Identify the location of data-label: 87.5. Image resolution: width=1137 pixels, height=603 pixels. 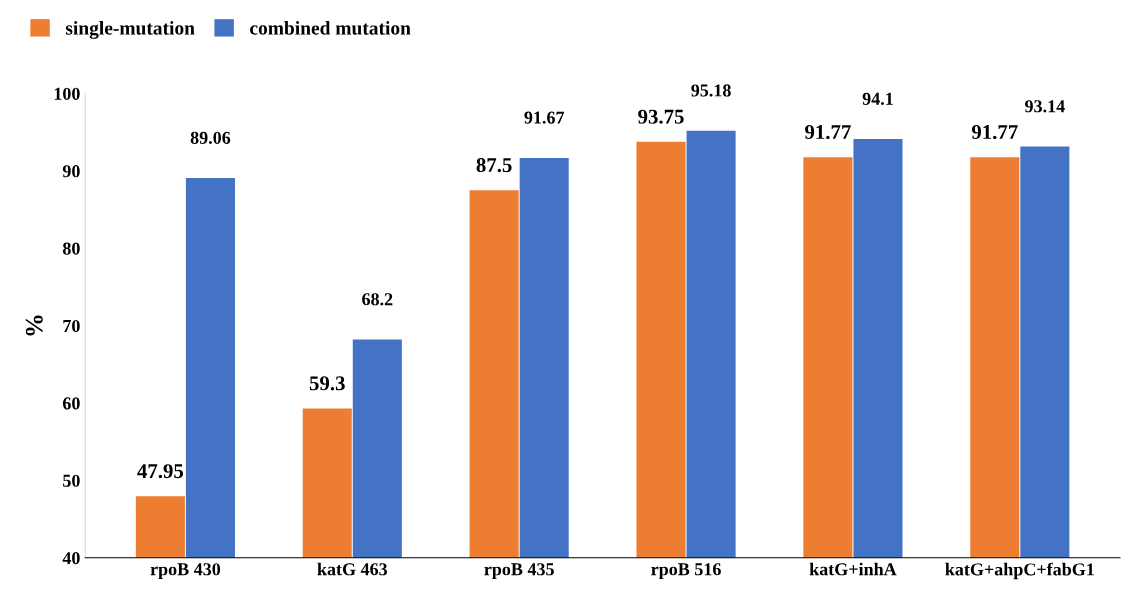
(494, 165).